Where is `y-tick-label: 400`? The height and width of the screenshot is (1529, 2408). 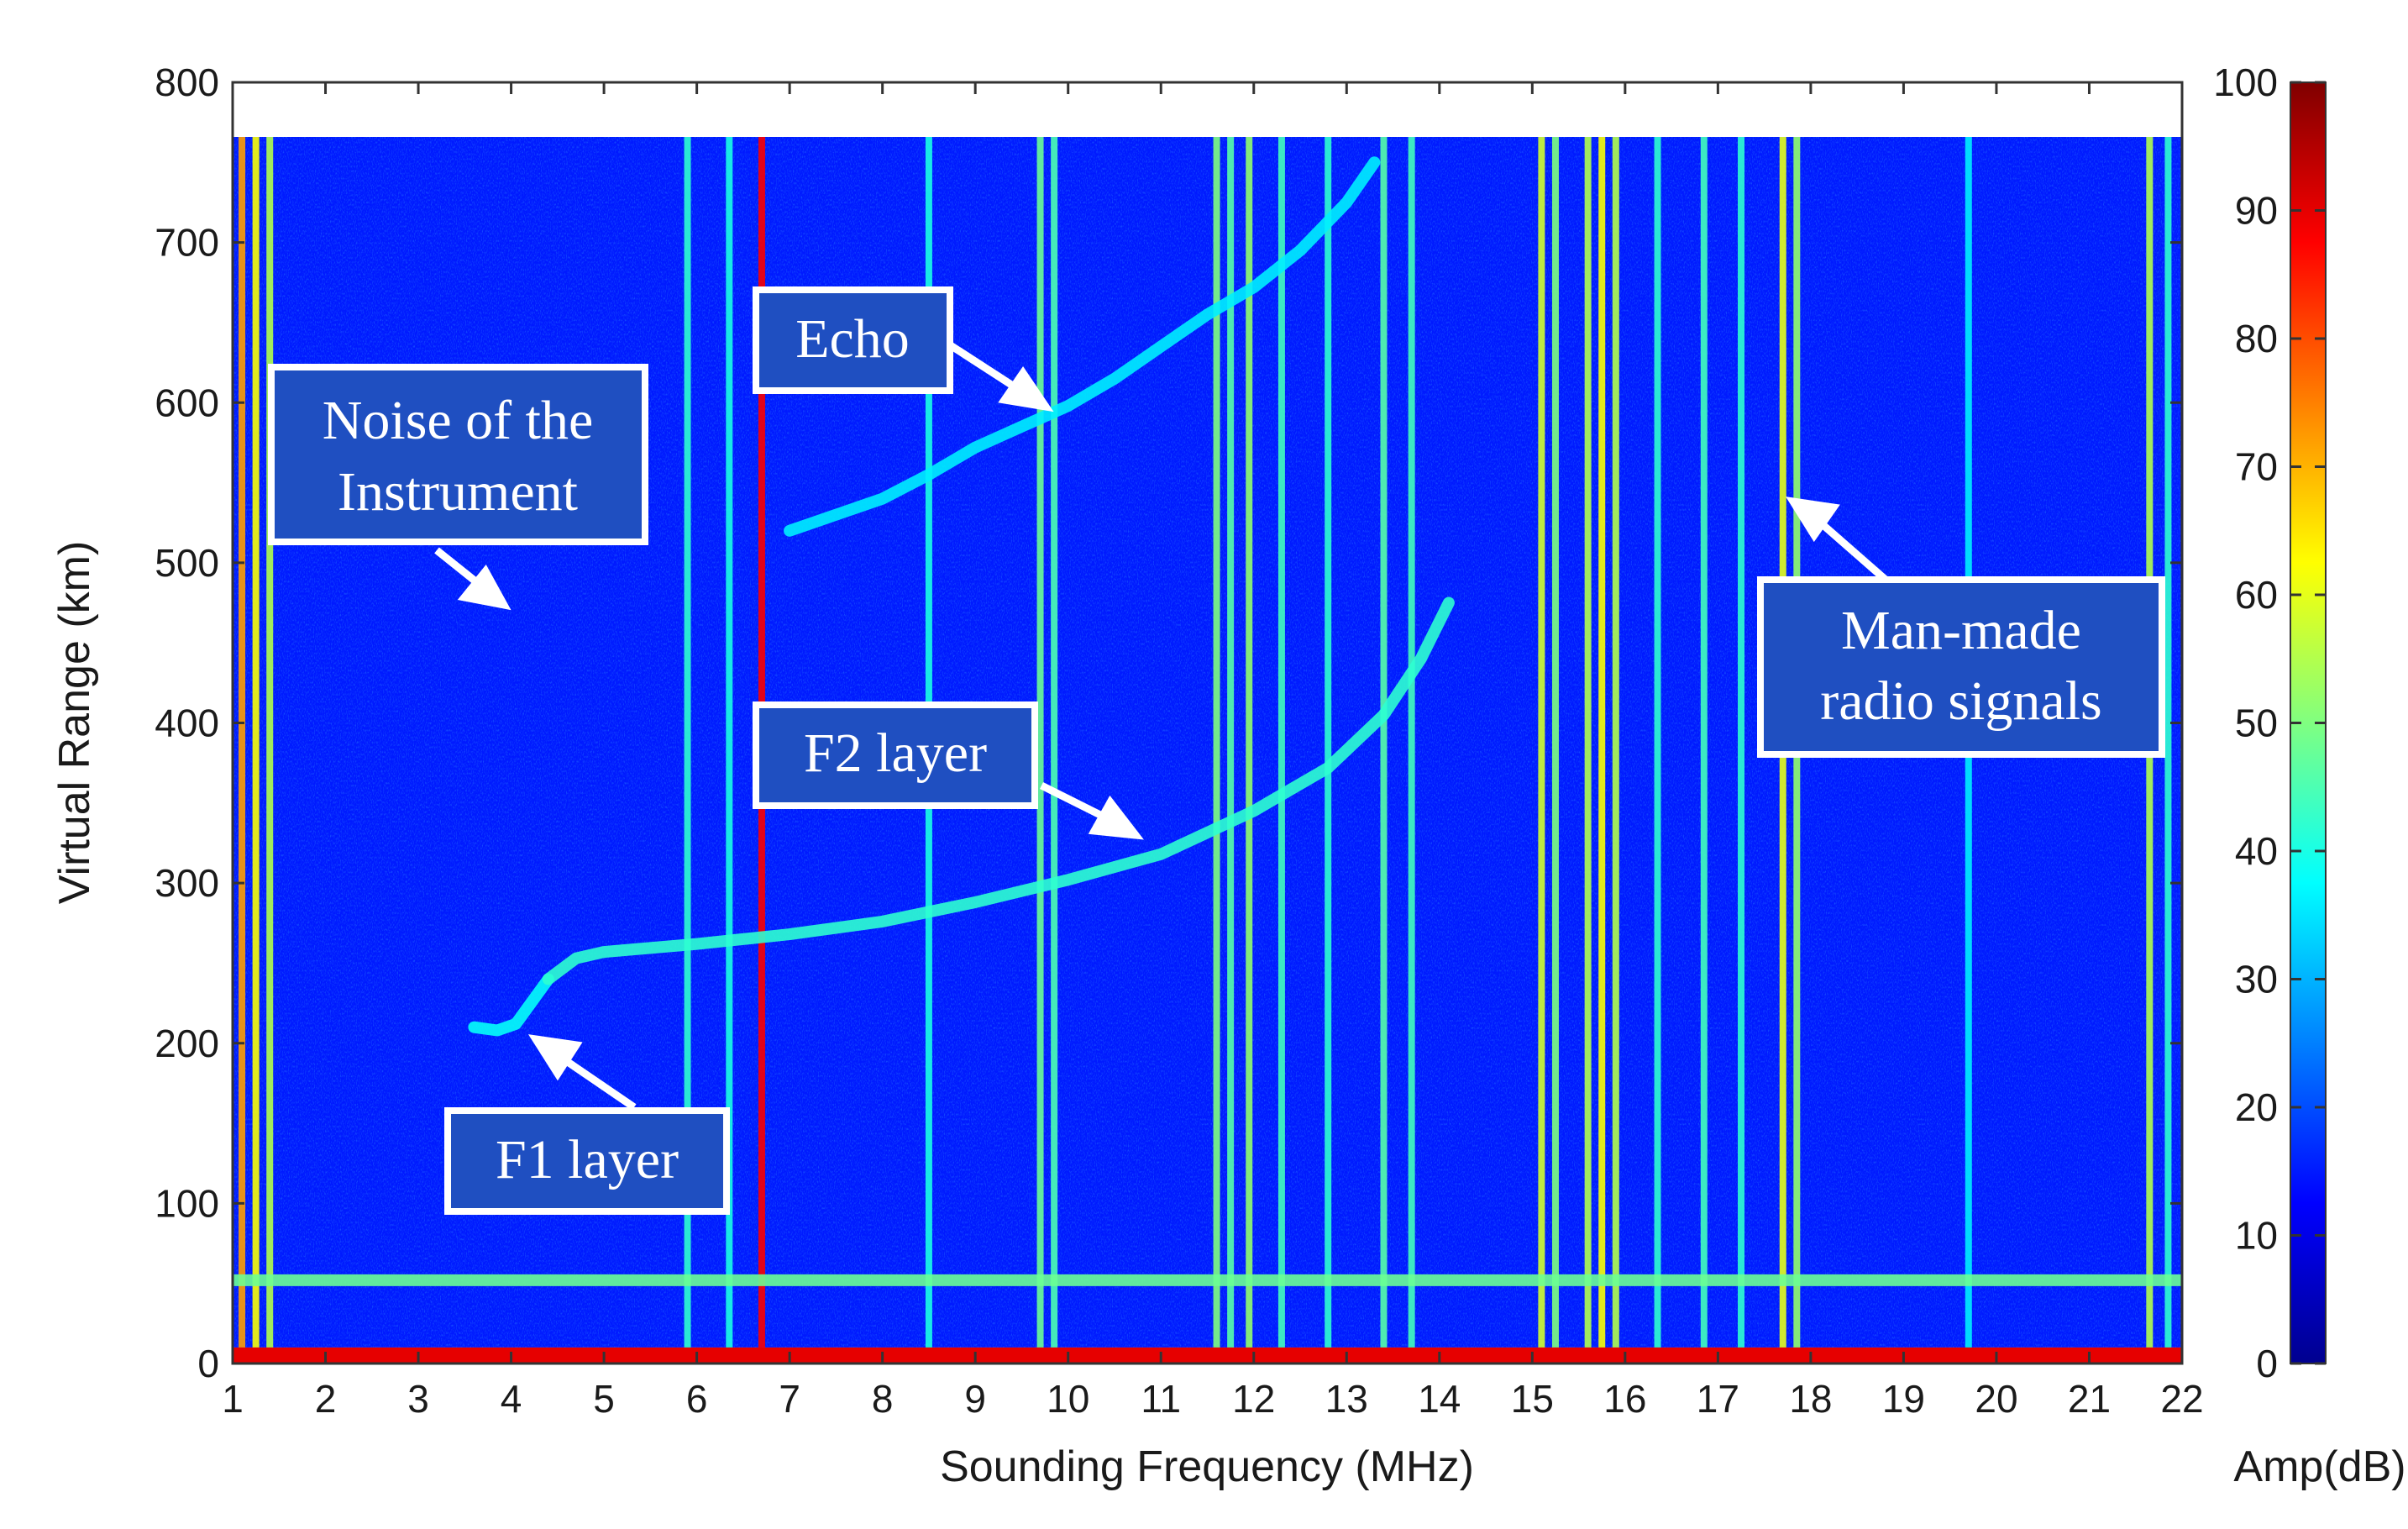
y-tick-label: 400 is located at coordinates (187, 723).